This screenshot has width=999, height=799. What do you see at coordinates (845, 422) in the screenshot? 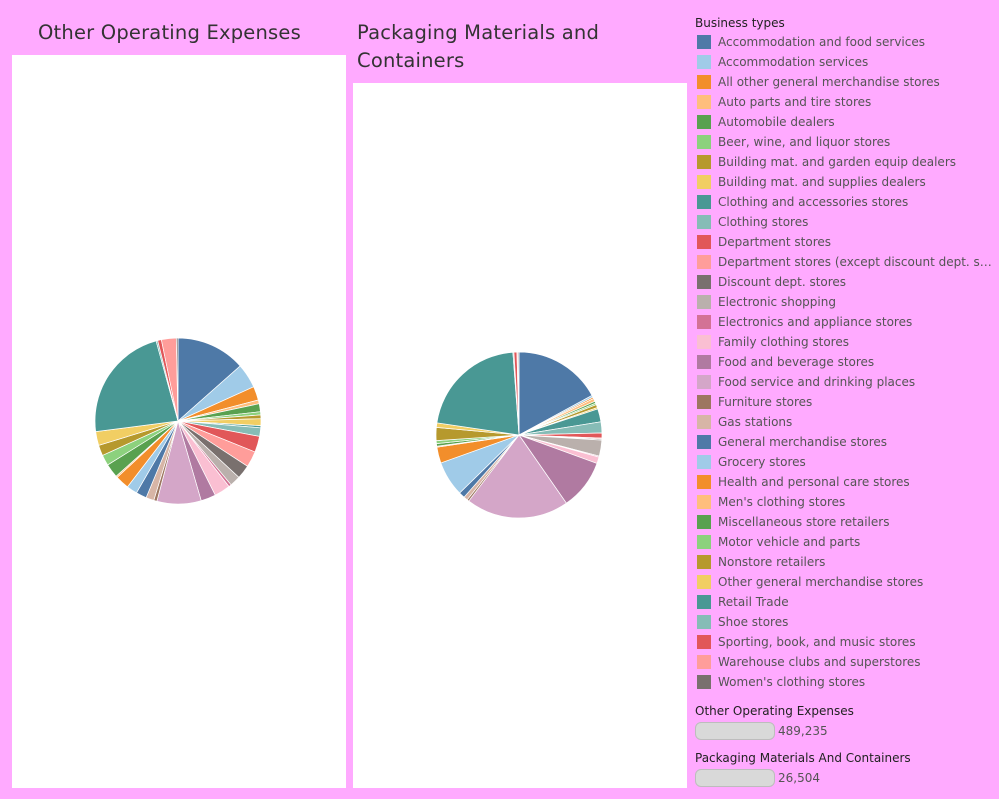
I see `legend-item: Gas stations` at bounding box center [845, 422].